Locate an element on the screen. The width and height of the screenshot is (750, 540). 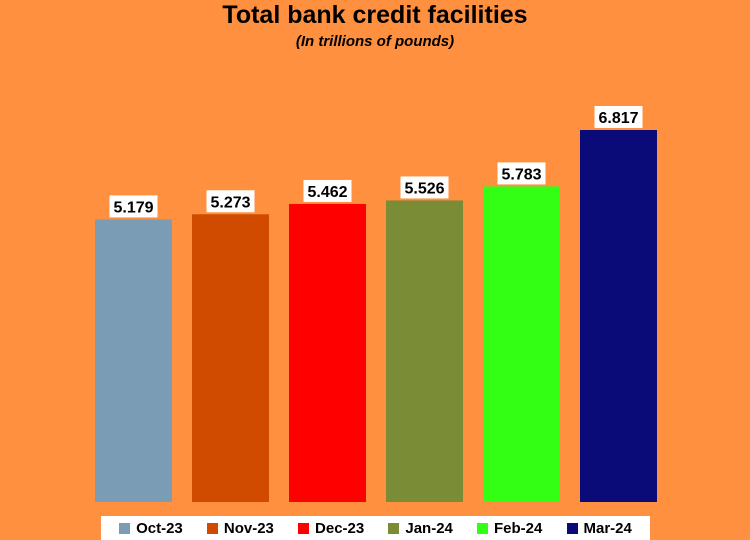
legend-item: Dec-23 is located at coordinates (331, 528).